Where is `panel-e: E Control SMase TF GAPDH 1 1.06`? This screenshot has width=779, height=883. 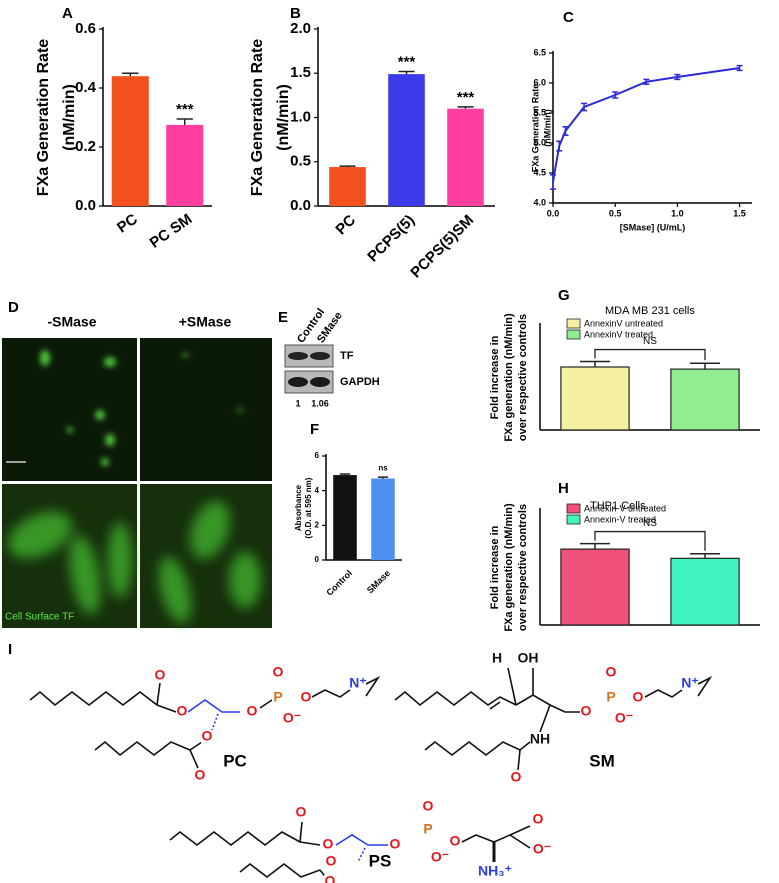 panel-e: E Control SMase TF GAPDH 1 1.06 is located at coordinates (329, 357).